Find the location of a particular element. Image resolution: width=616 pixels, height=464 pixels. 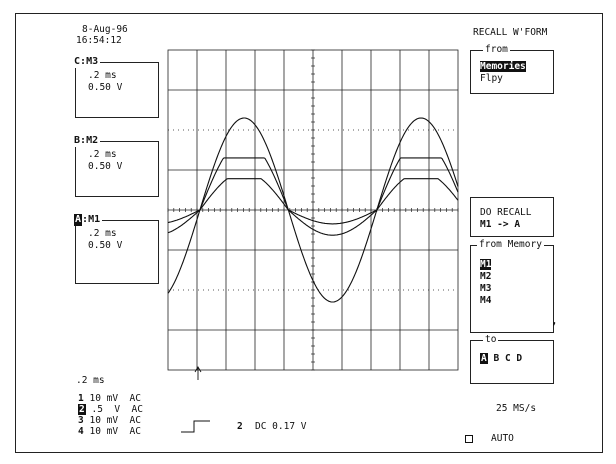

input-3-num: 3 is located at coordinates (81, 420).